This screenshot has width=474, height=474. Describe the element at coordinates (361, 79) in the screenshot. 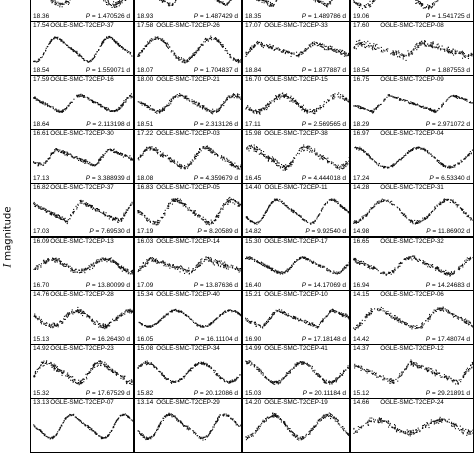

I see `magnitude-top-label: 16.75` at that location.